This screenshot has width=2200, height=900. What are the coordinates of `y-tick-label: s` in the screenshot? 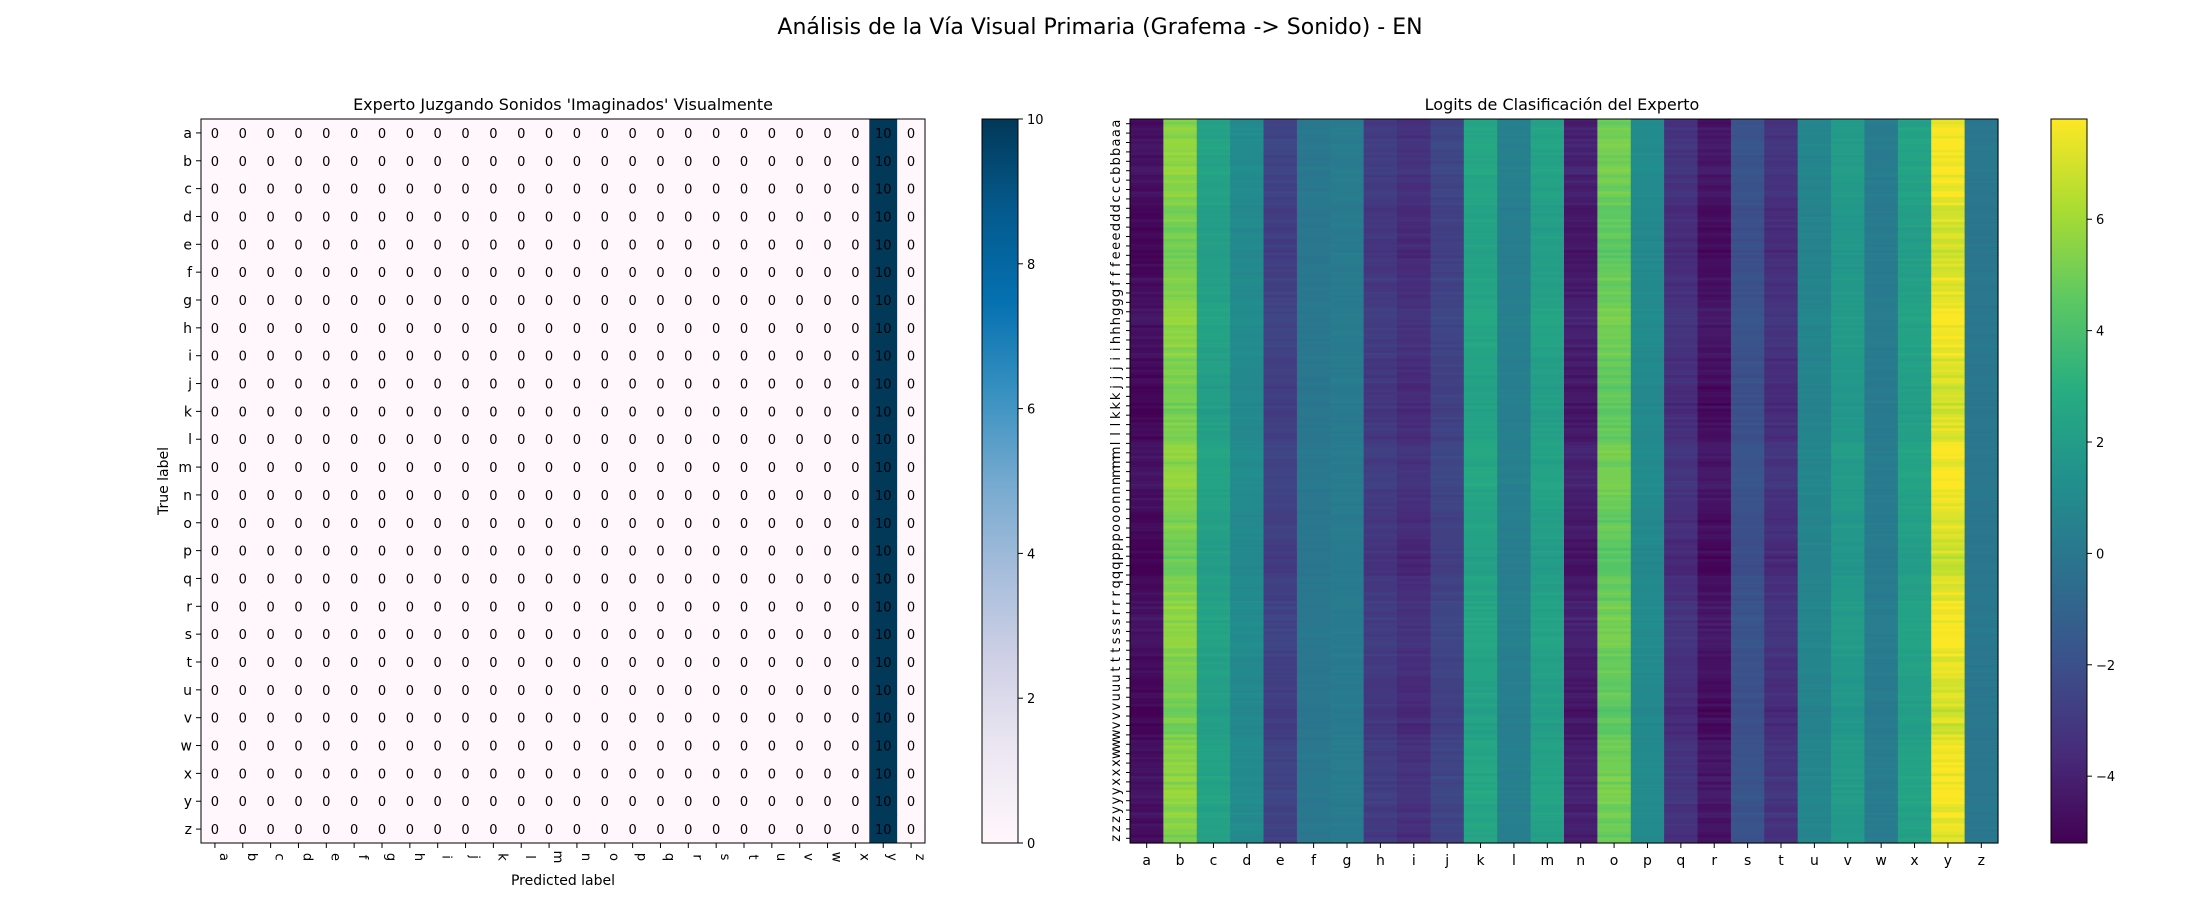 It's located at (188, 635).